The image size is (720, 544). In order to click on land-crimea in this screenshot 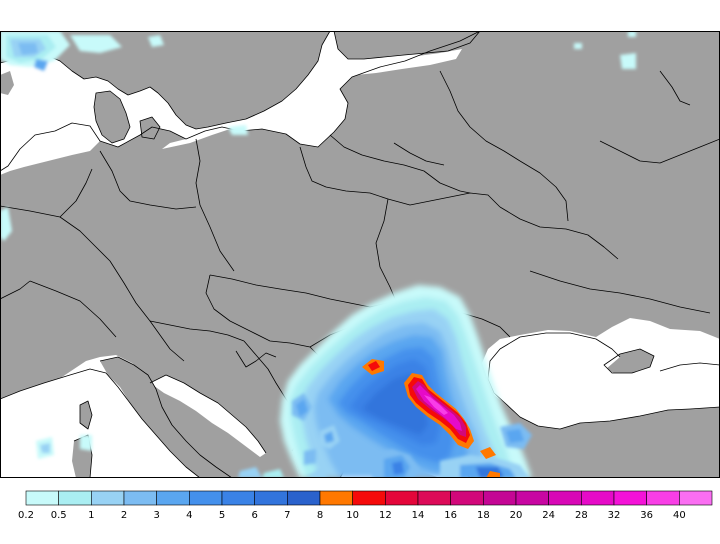, I will do `click(629, 361)`.